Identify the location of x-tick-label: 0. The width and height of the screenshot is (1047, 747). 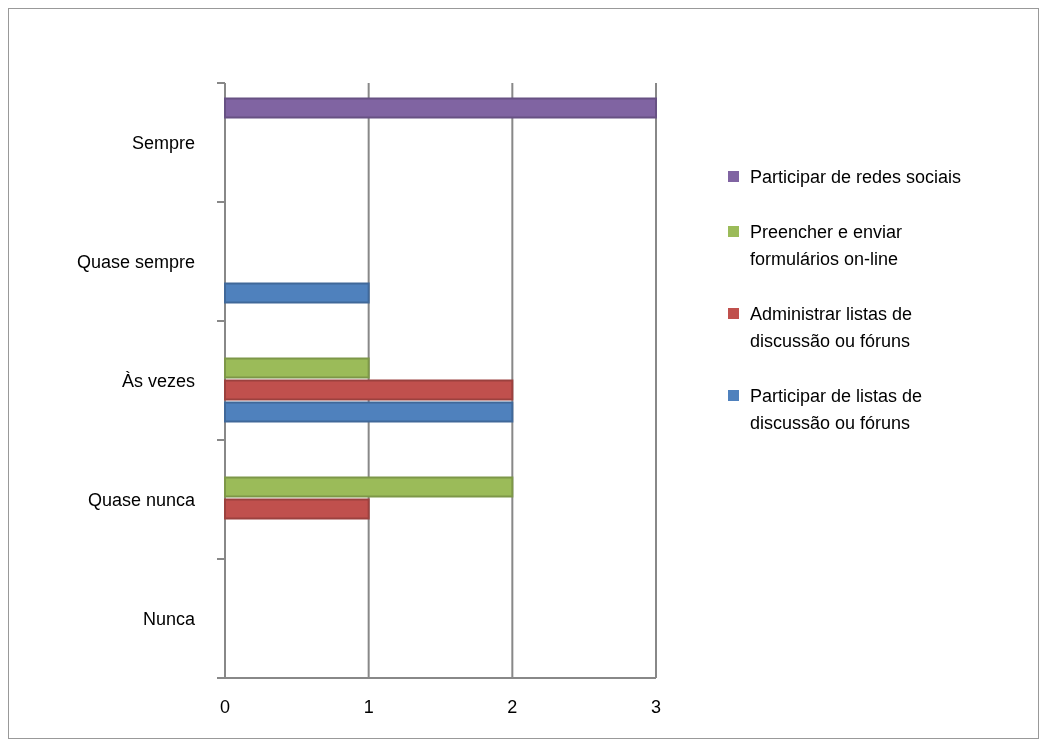
(225, 707).